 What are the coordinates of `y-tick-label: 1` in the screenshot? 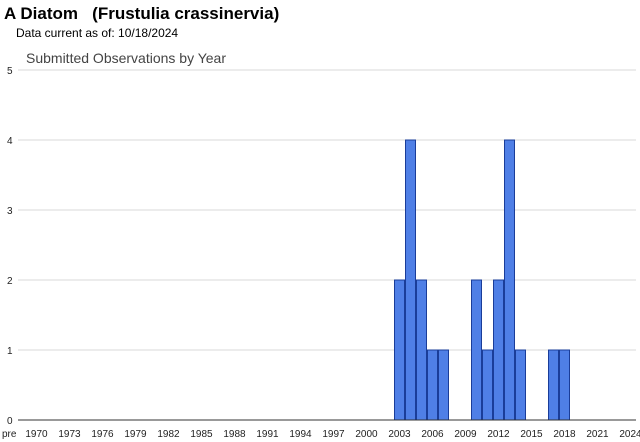 It's located at (10, 351).